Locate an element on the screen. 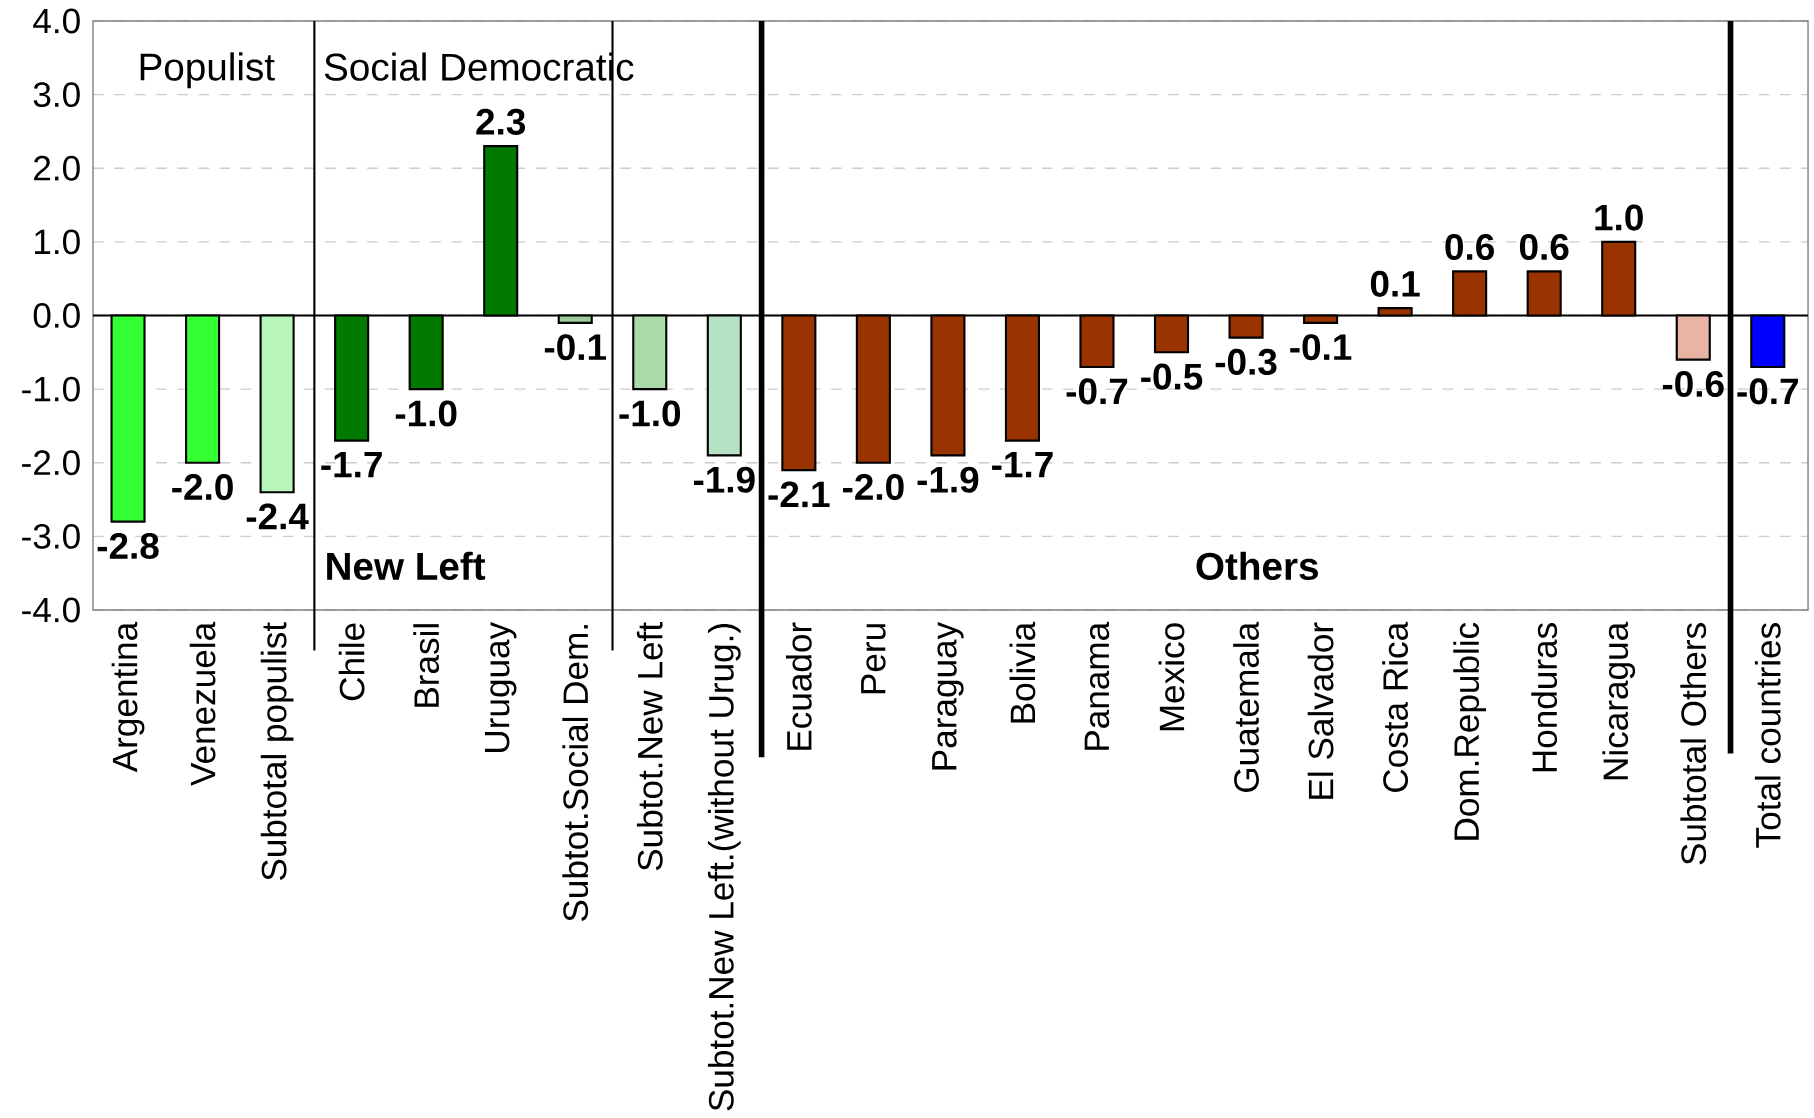 This screenshot has height=1118, width=1814. y-tick-label: 0.0 is located at coordinates (56, 315).